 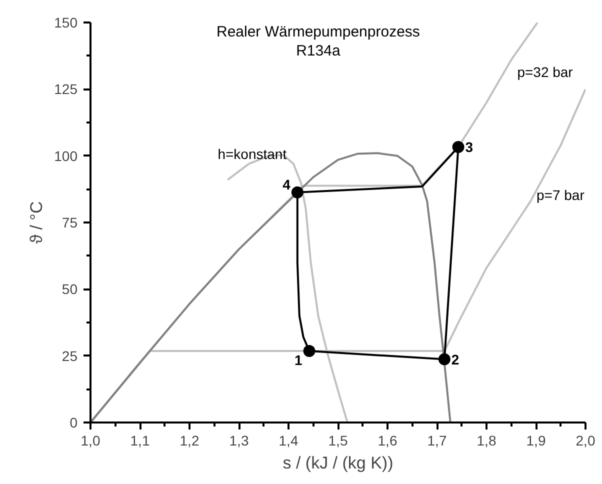 I want to click on x-tick-label: 1,3, so click(x=239, y=440).